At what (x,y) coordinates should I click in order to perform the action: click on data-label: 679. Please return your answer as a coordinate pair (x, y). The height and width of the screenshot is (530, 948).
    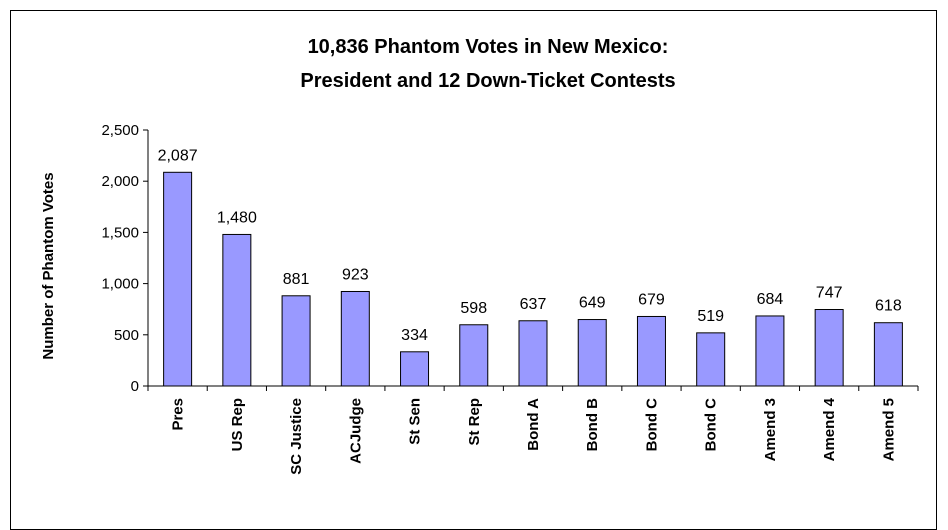
    Looking at the image, I should click on (651, 299).